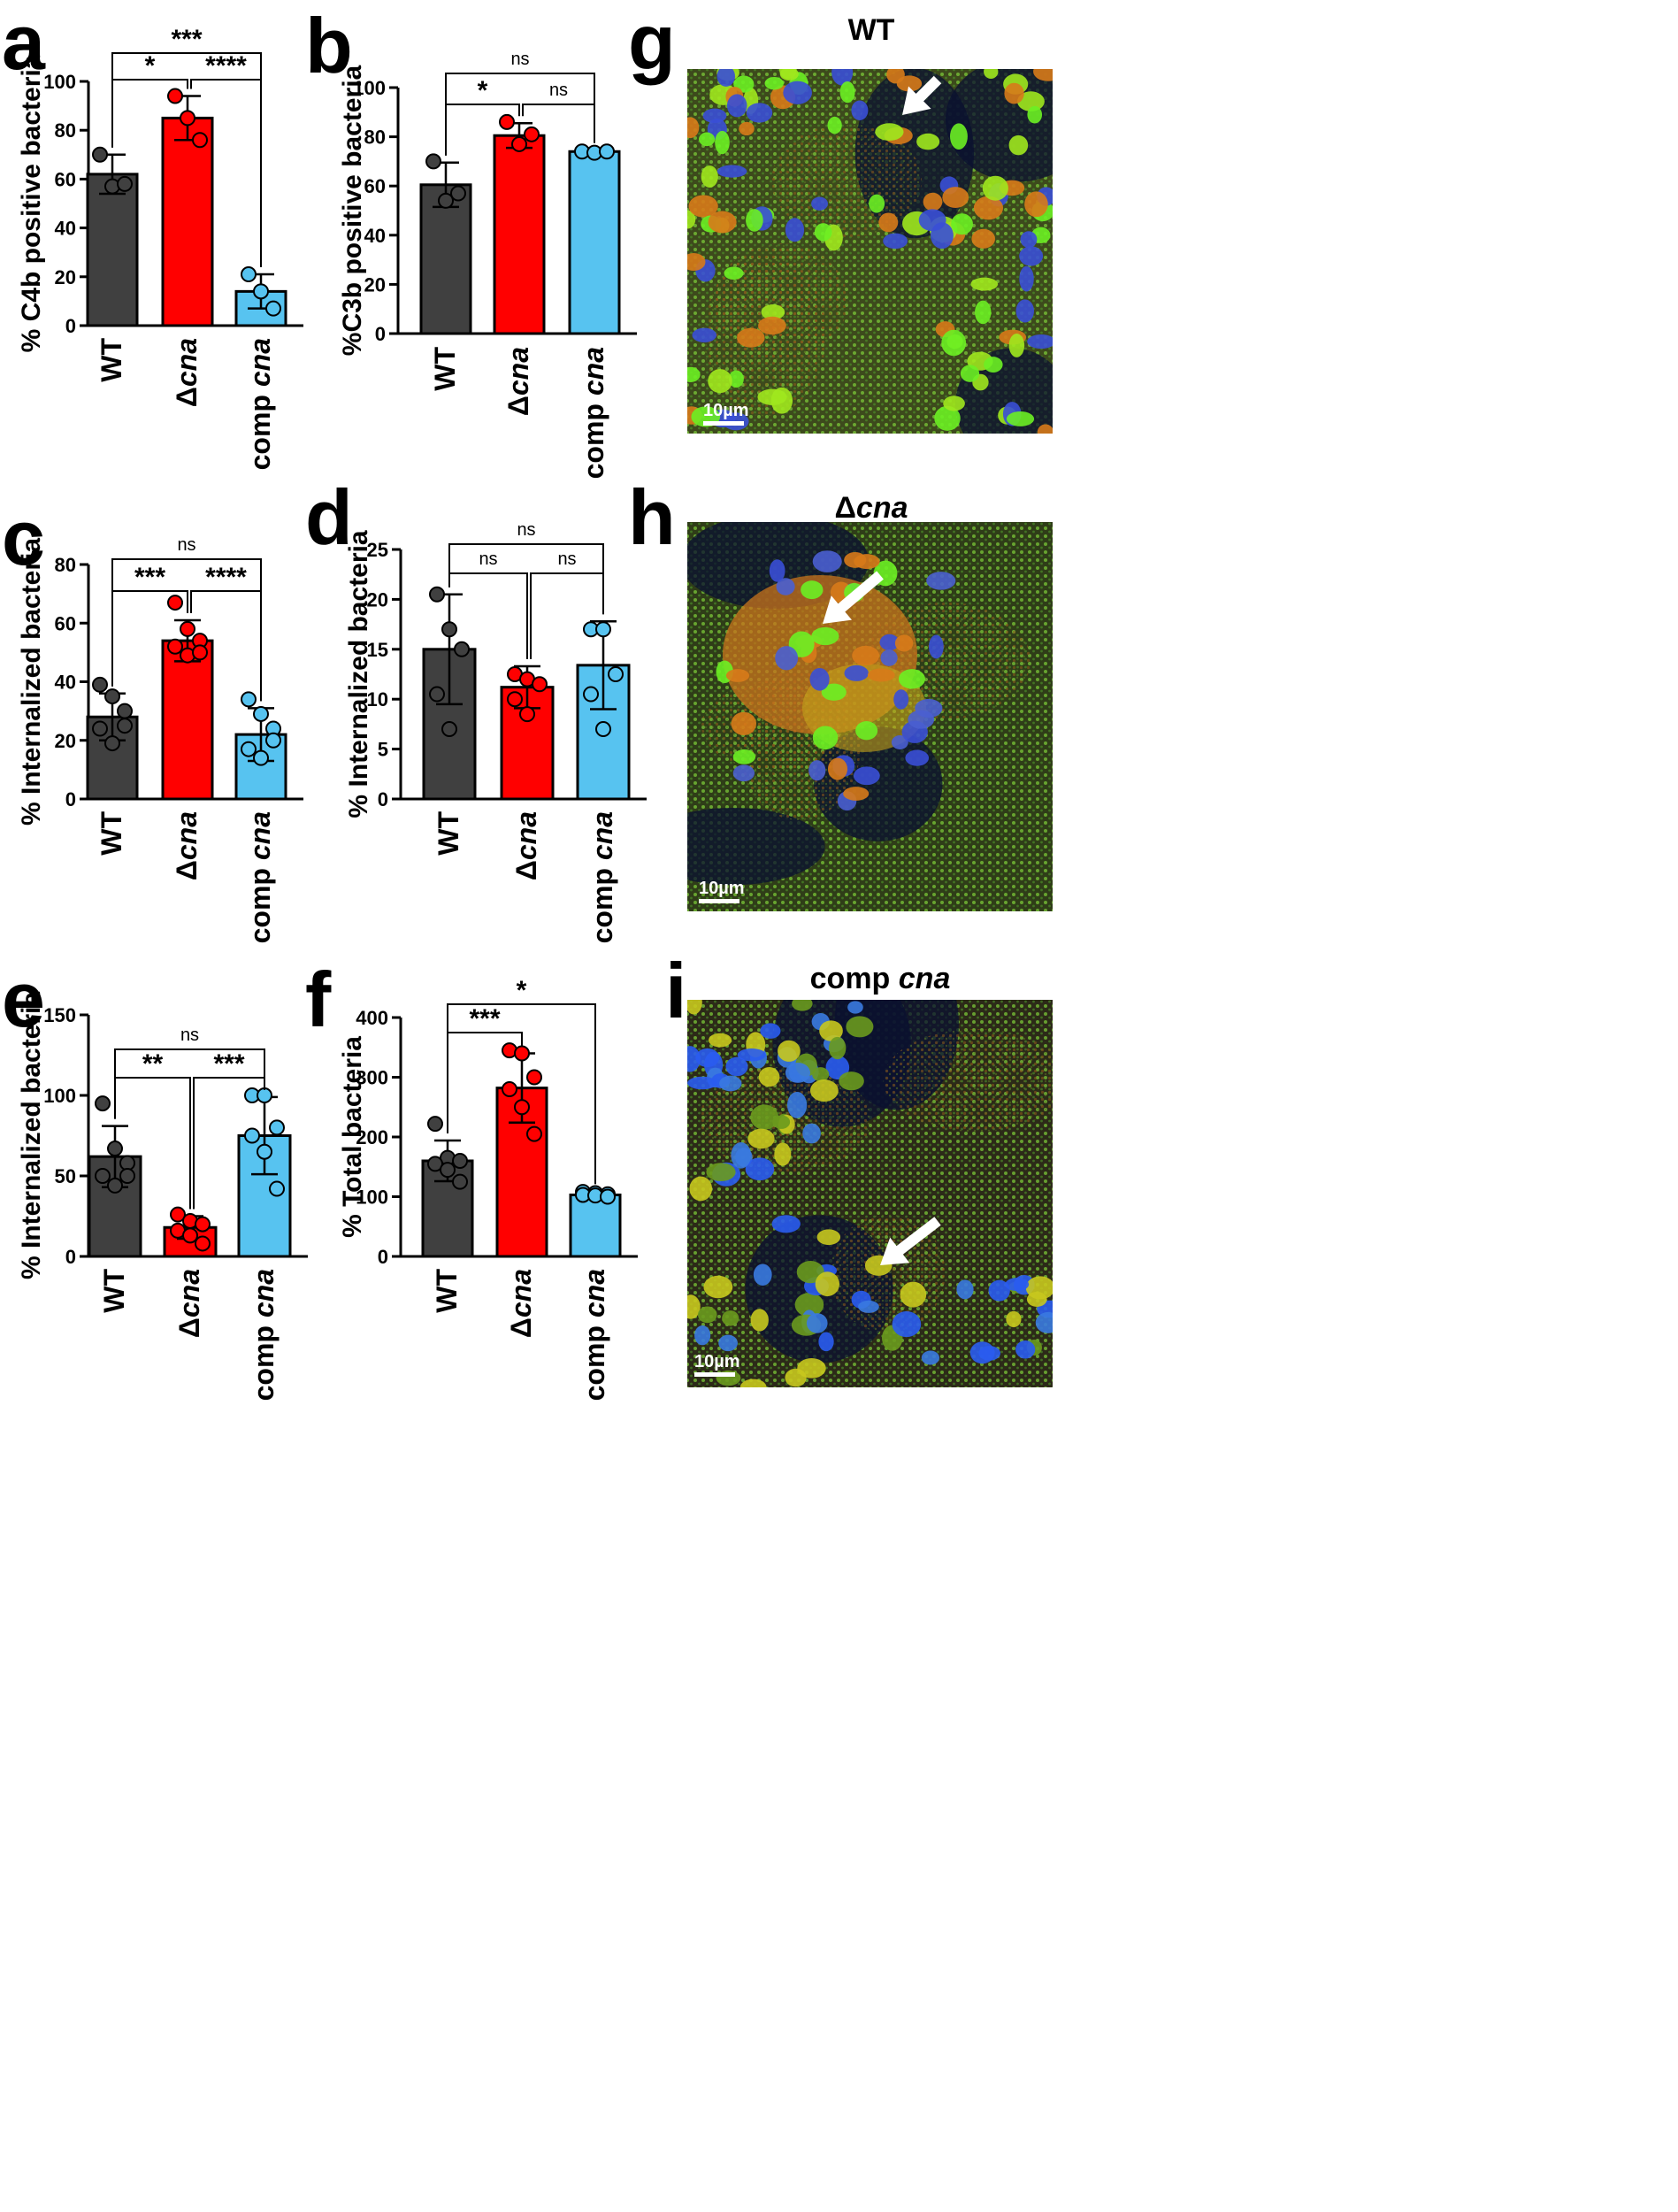 This screenshot has width=1678, height=2212. What do you see at coordinates (369, 88) in the screenshot?
I see `y-tick-label: 100` at bounding box center [369, 88].